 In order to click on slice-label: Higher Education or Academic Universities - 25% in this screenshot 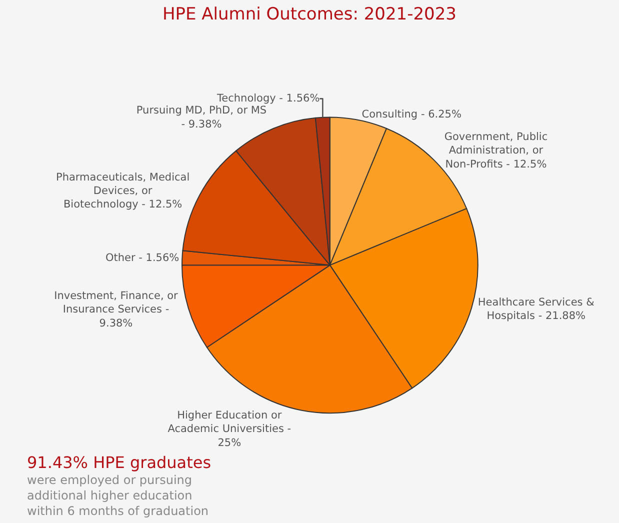, I will do `click(230, 429)`.